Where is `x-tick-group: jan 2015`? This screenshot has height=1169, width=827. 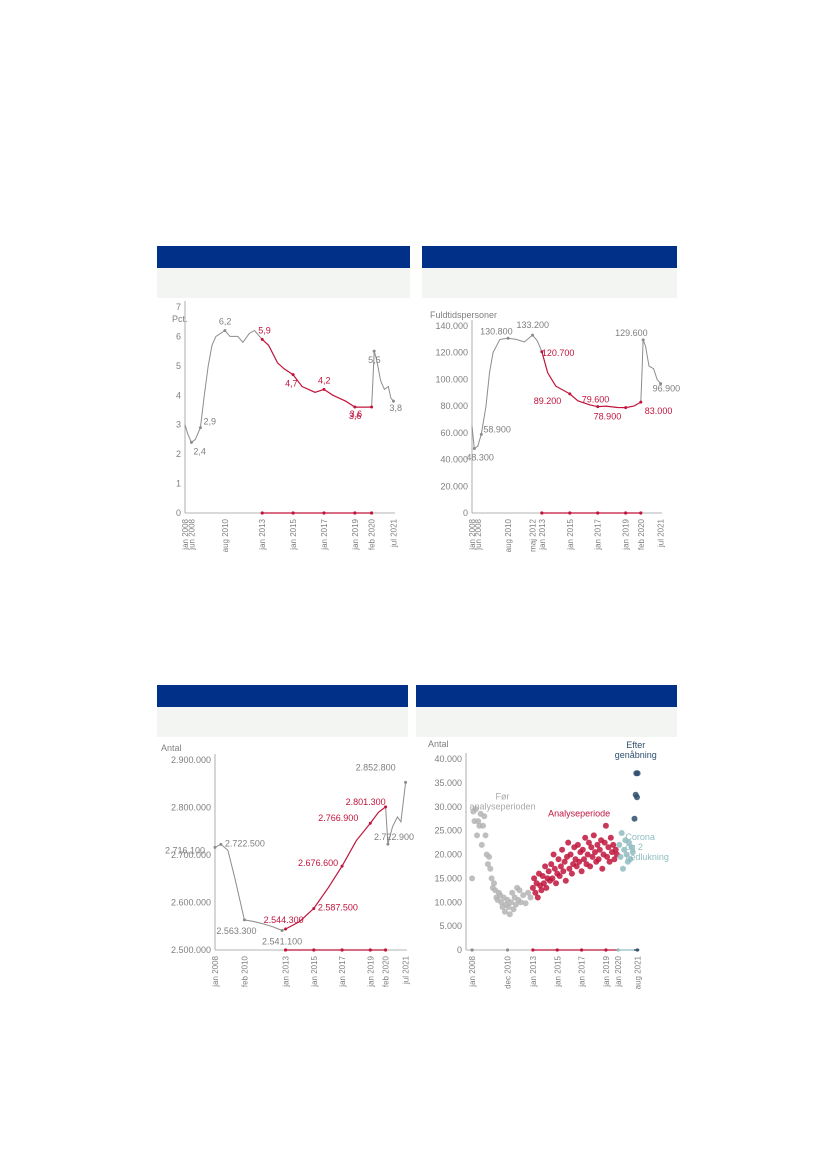
x-tick-group: jan 2015 is located at coordinates (293, 534).